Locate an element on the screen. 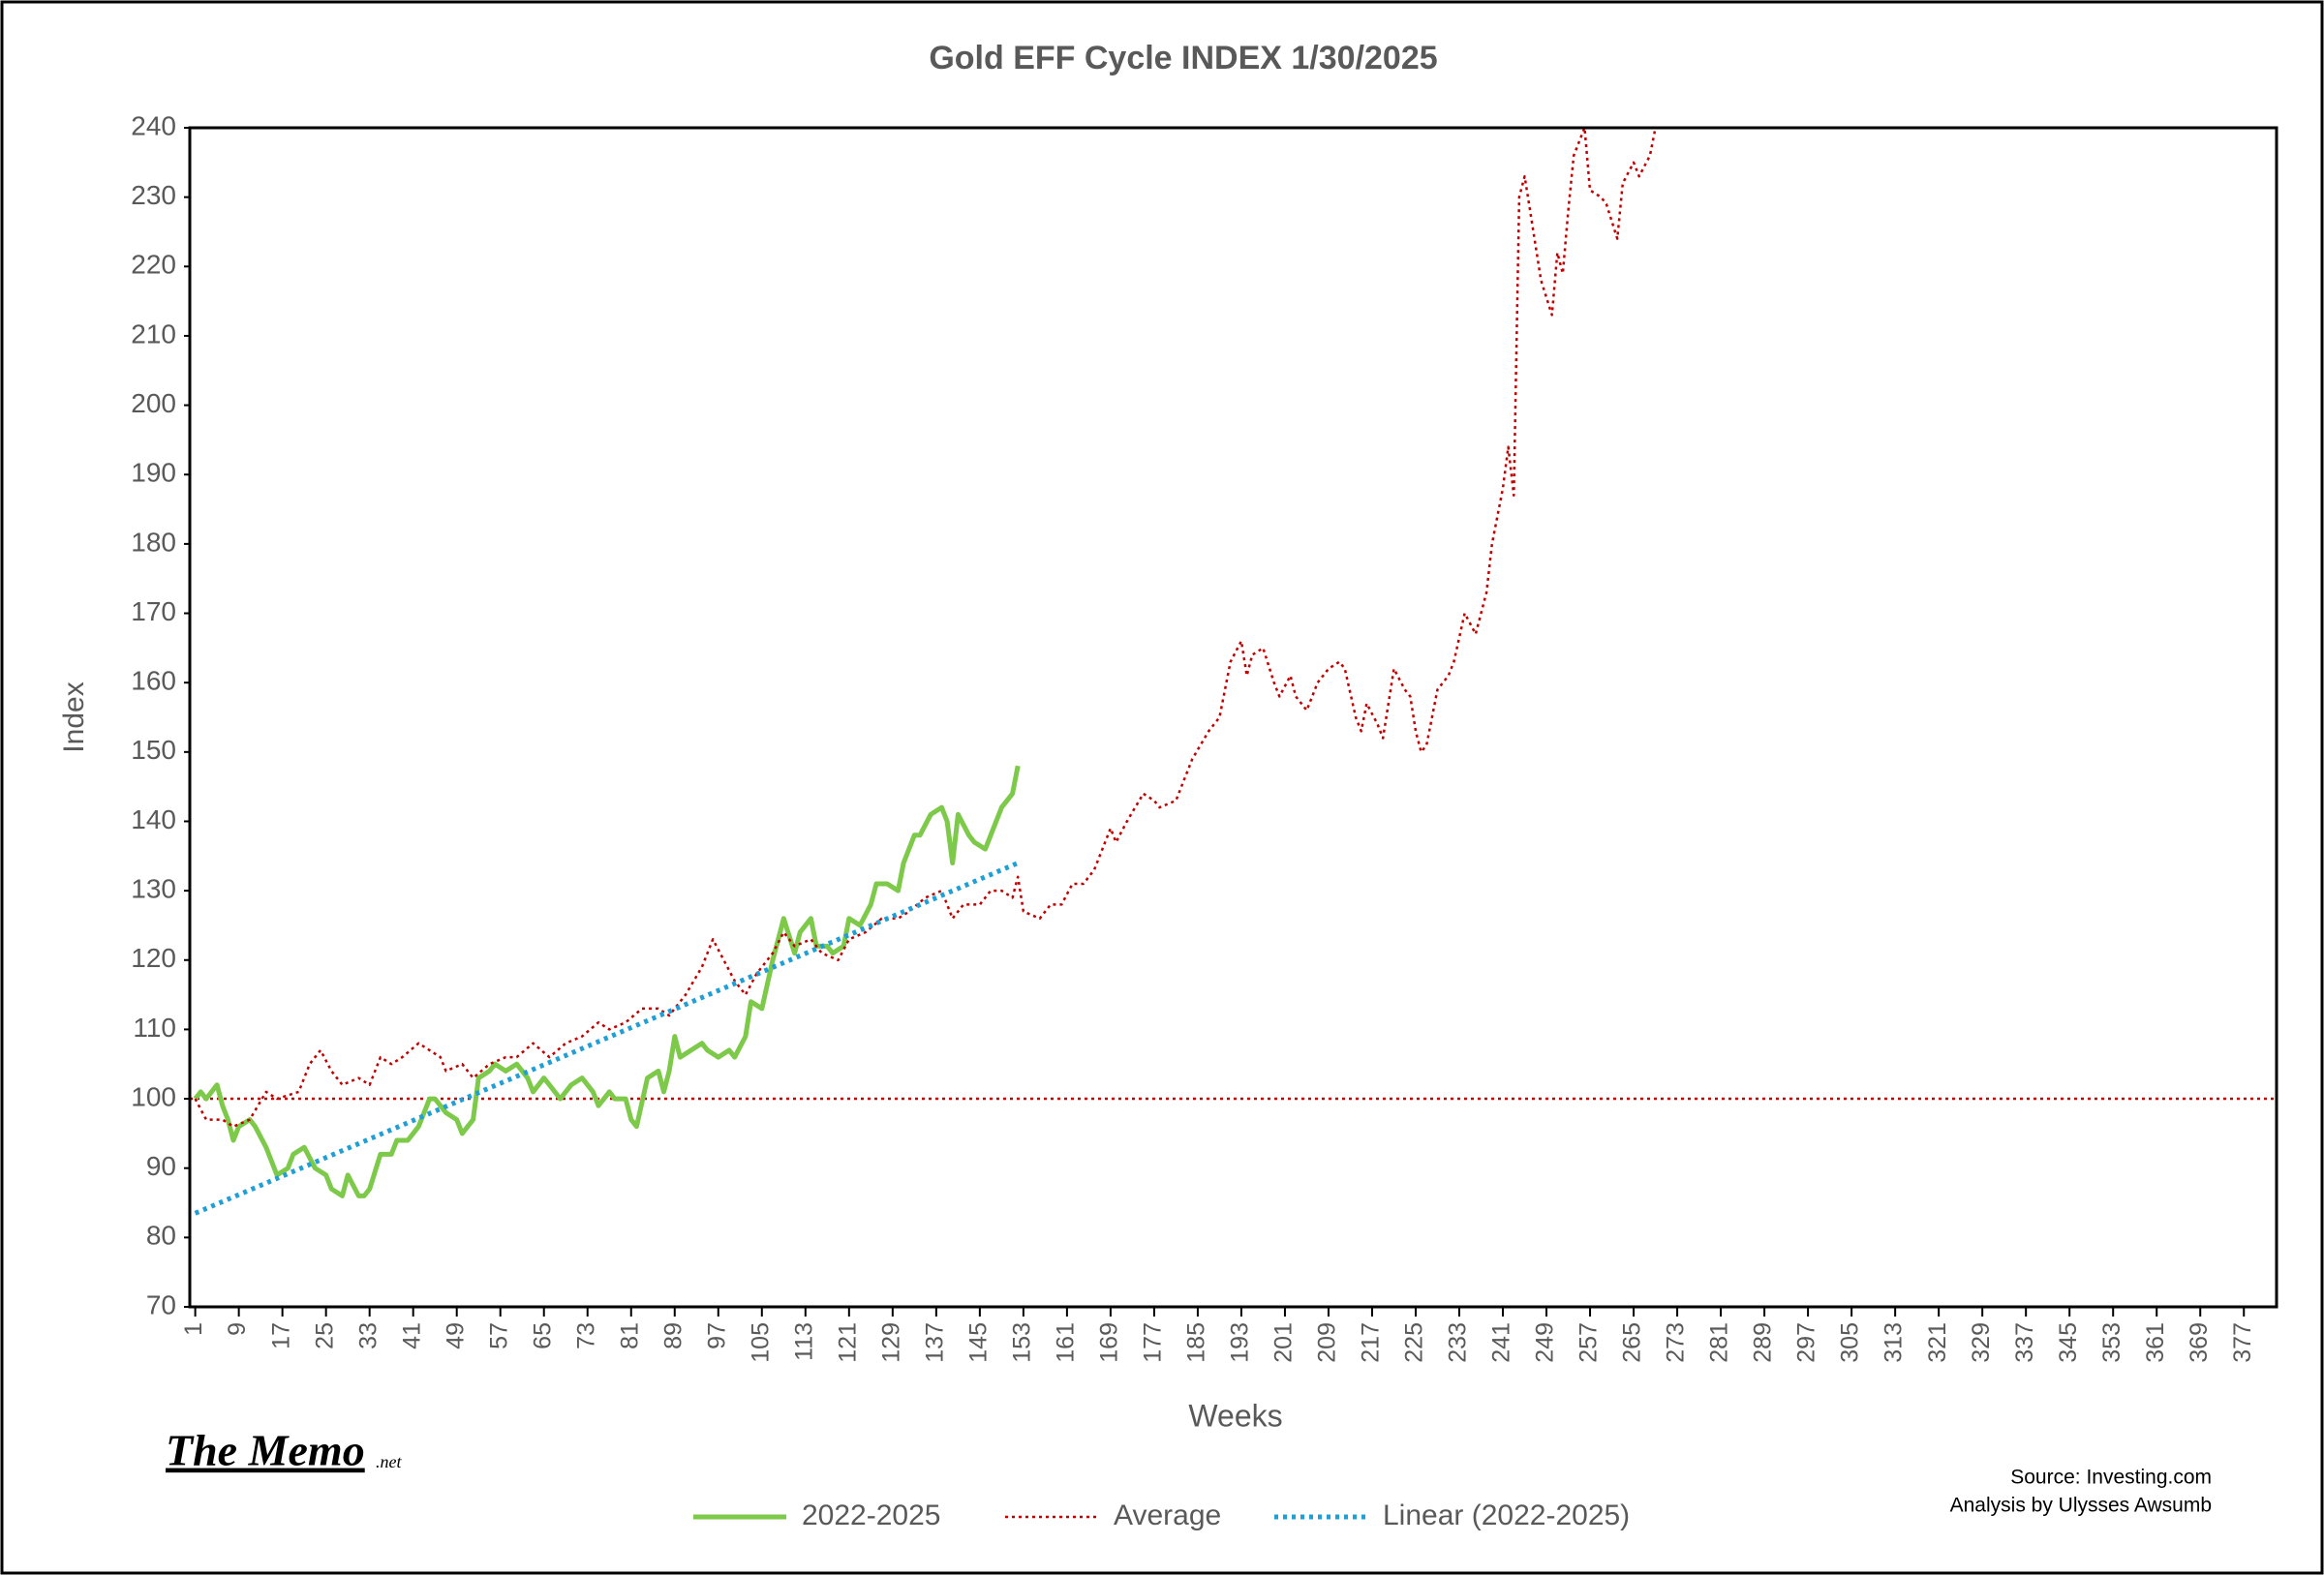  y-tick-label: 170 is located at coordinates (154, 611).